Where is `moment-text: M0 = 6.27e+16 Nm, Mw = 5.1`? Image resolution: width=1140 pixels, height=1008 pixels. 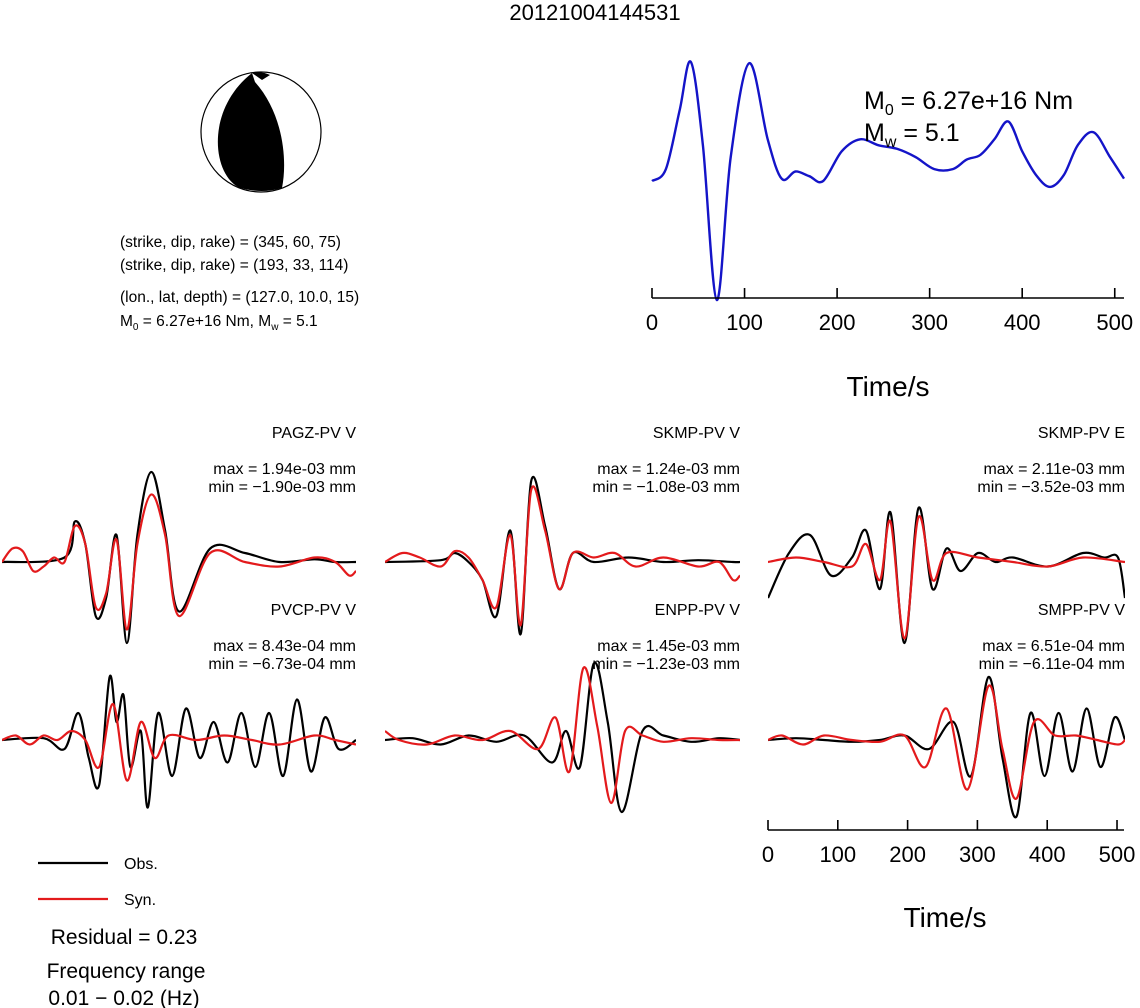
moment-text: M0 = 6.27e+16 Nm, Mw = 5.1 is located at coordinates (219, 323).